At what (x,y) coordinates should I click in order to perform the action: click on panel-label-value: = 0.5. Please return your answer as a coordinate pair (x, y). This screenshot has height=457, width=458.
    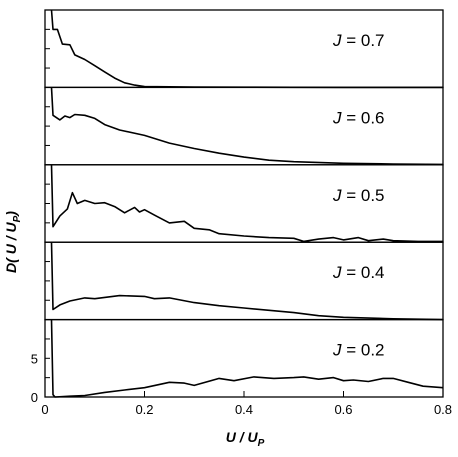
    Looking at the image, I should click on (363, 195).